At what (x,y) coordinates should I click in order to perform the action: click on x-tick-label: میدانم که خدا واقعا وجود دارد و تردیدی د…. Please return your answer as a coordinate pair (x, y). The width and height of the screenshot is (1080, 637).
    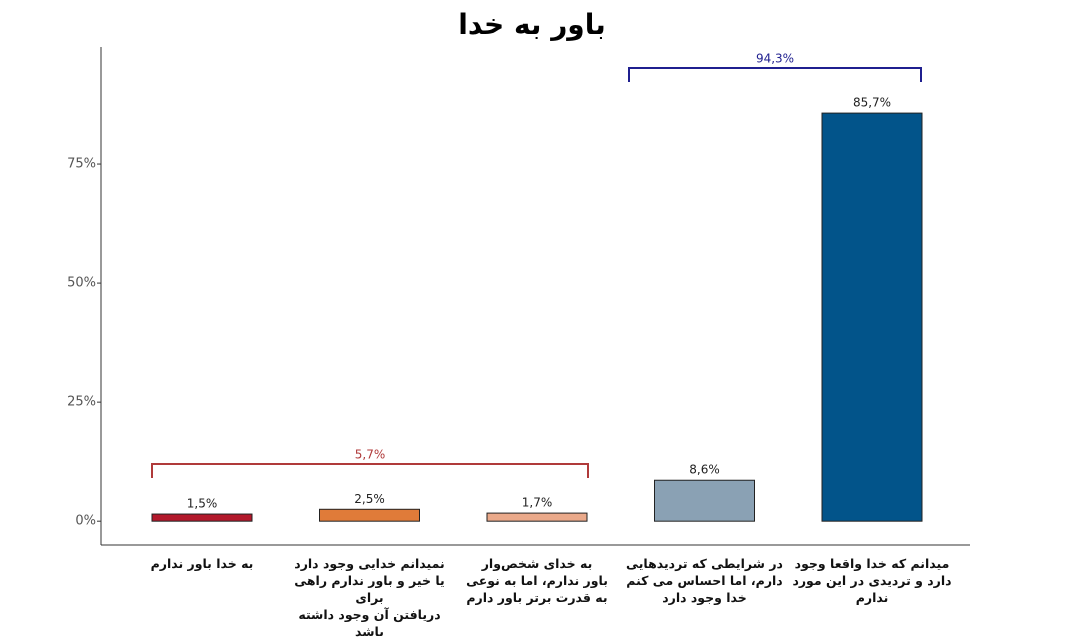
    Looking at the image, I should click on (872, 580).